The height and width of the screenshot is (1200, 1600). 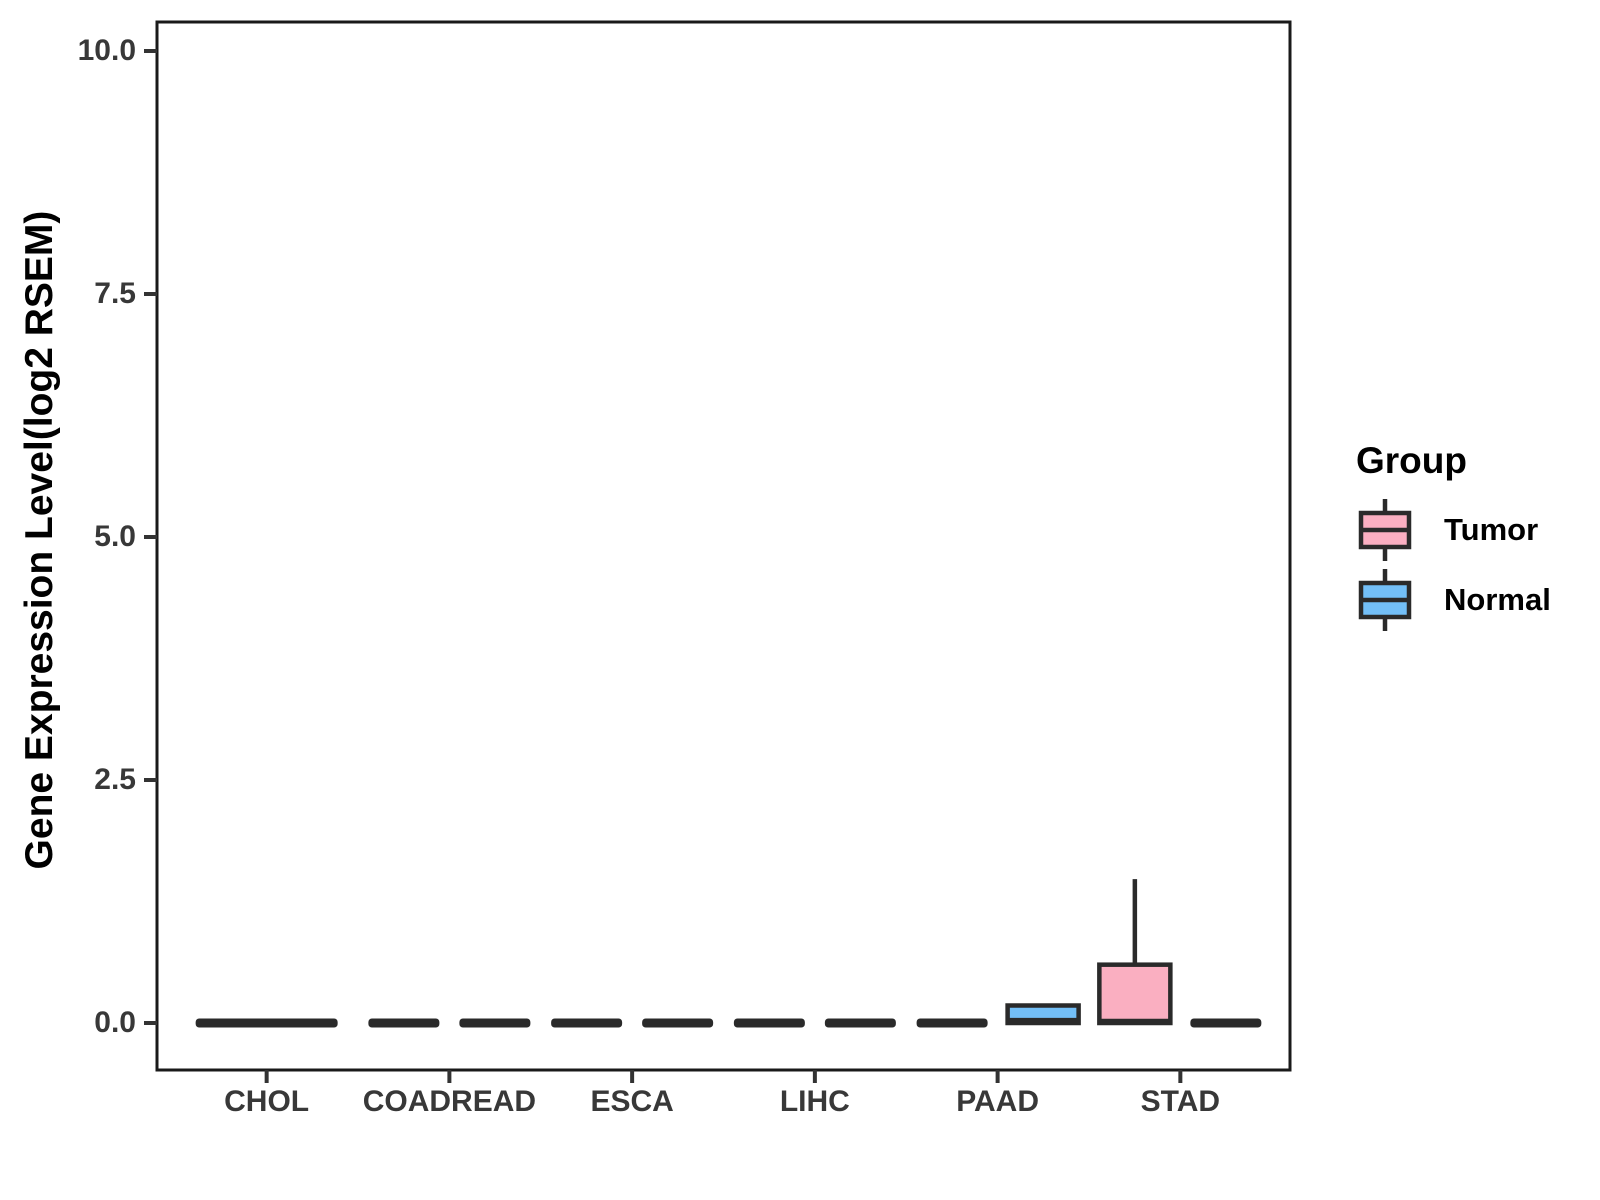 I want to click on legend-item-normal: Normal, so click(x=1453, y=600).